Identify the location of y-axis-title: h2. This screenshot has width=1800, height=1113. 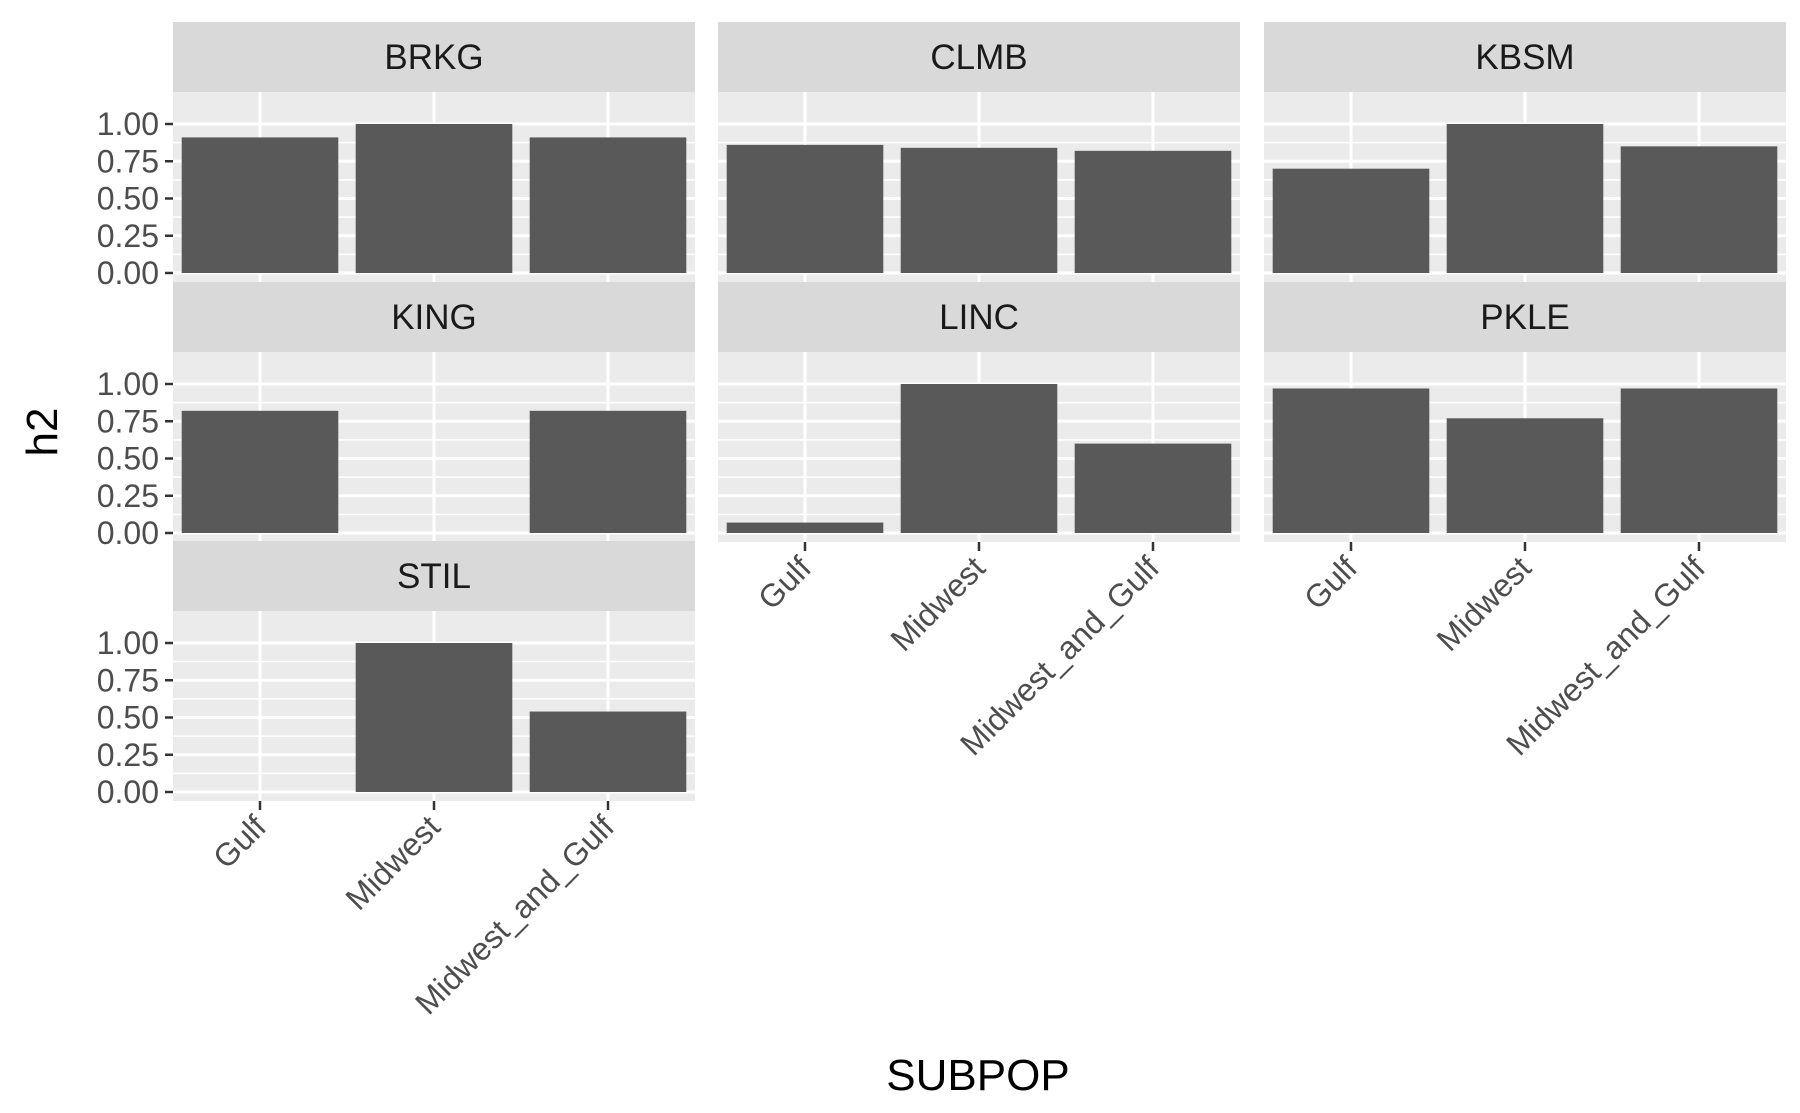
(42, 432).